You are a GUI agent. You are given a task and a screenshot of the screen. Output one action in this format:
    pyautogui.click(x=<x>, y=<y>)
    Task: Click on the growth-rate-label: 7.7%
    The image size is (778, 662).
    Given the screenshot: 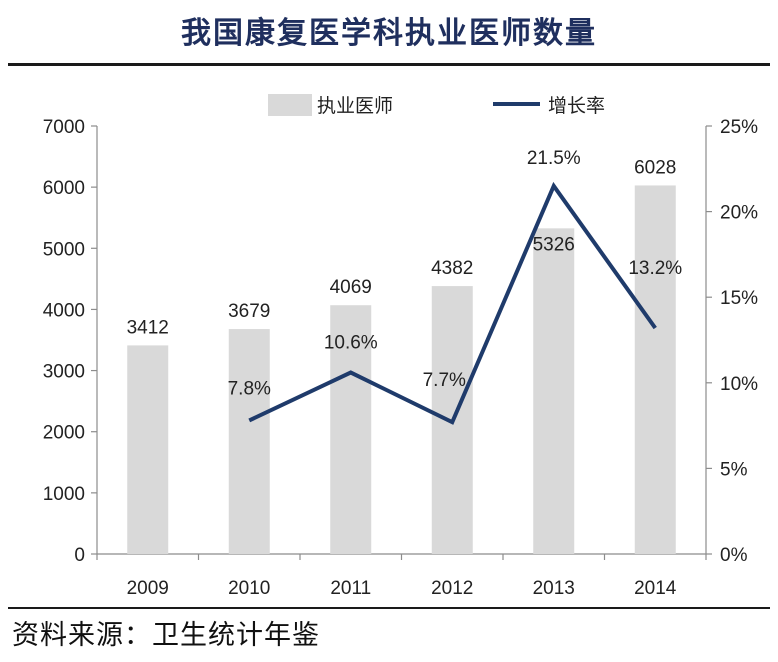 What is the action you would take?
    pyautogui.click(x=444, y=380)
    